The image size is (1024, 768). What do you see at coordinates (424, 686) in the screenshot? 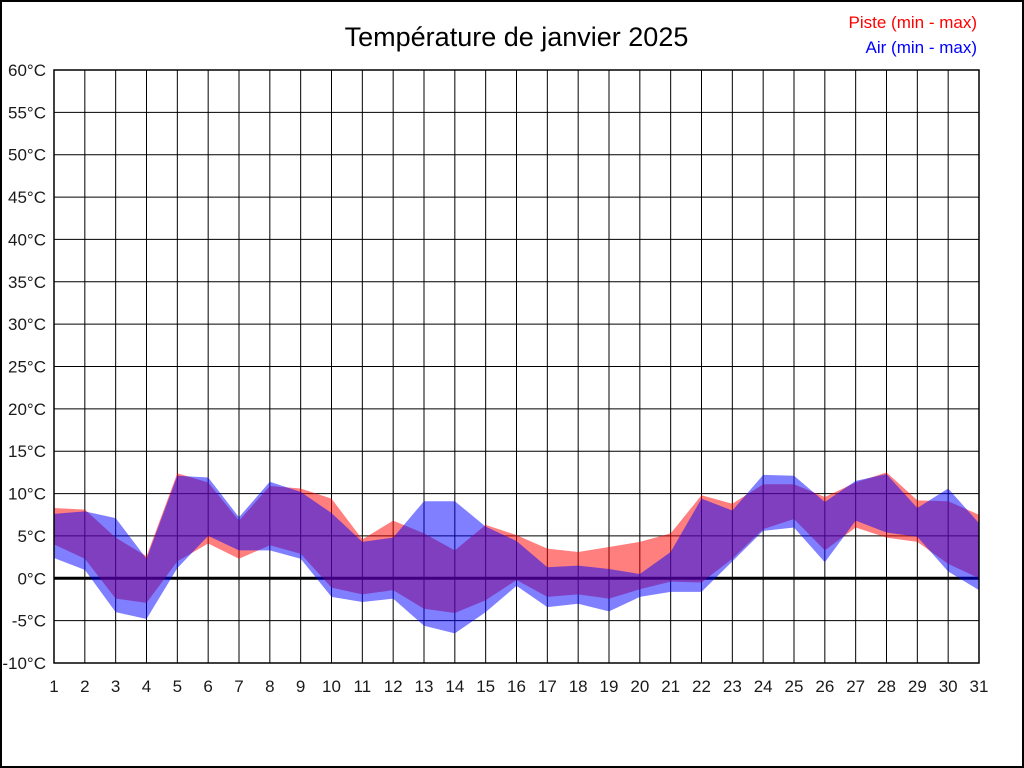
I see `x-tick-label: 13` at bounding box center [424, 686].